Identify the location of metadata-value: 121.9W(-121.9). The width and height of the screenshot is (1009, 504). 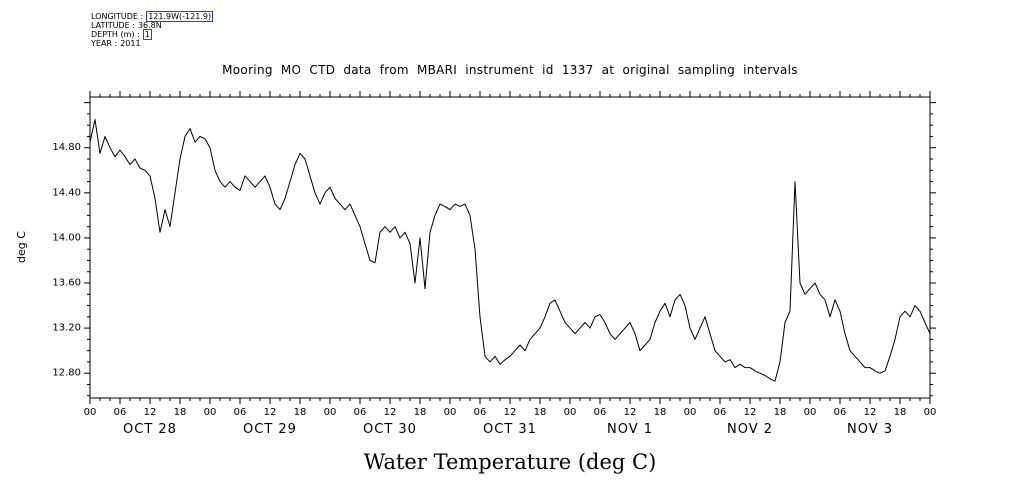
(180, 16).